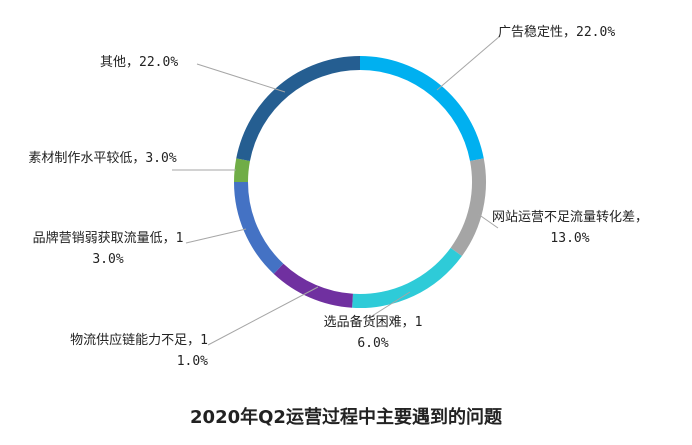  I want to click on data-label: 素材制作水平较低，3.0%, so click(102, 158).